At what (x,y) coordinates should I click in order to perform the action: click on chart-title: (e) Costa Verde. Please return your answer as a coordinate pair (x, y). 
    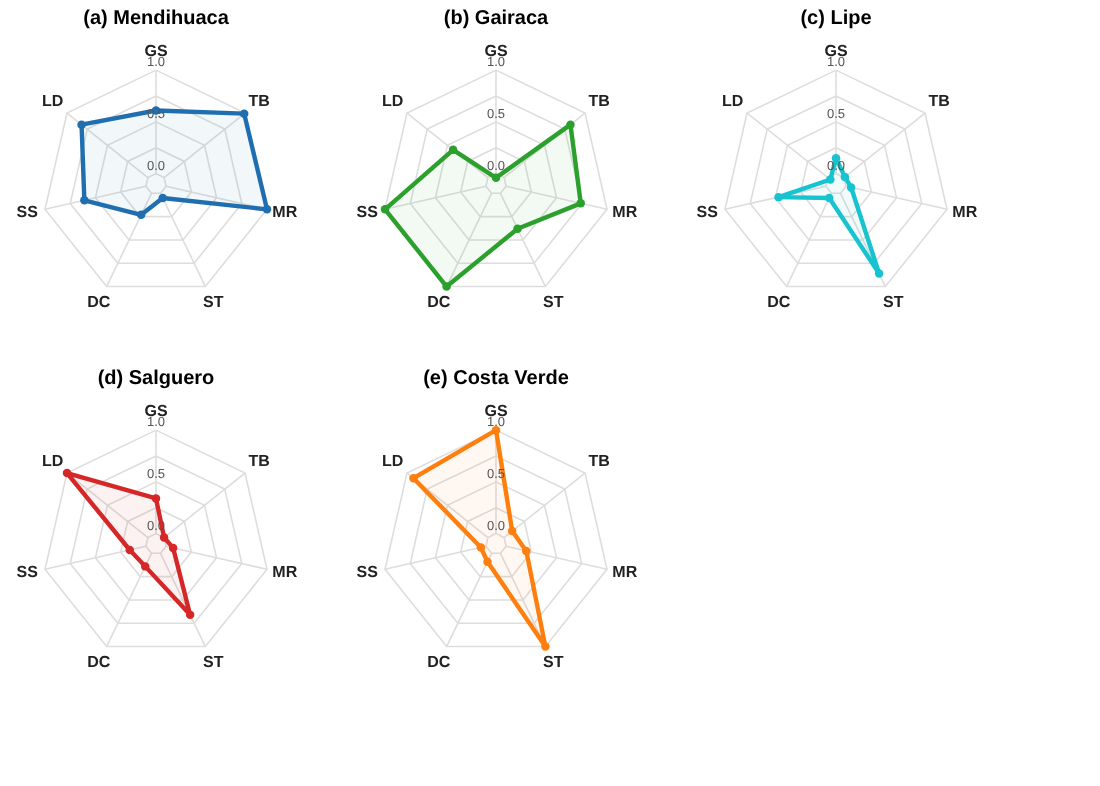
    Looking at the image, I should click on (496, 379).